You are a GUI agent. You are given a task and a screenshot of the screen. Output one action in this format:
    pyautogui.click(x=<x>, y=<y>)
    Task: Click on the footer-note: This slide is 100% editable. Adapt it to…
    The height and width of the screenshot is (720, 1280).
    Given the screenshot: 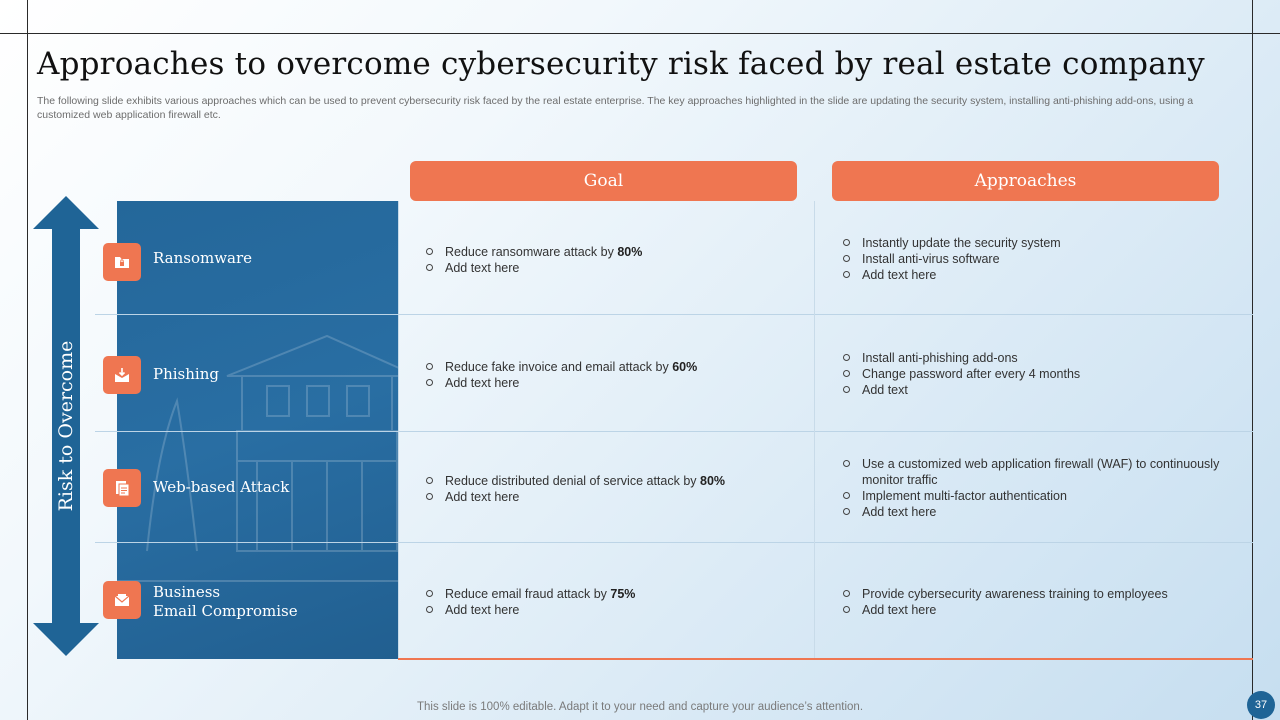 What is the action you would take?
    pyautogui.click(x=640, y=707)
    